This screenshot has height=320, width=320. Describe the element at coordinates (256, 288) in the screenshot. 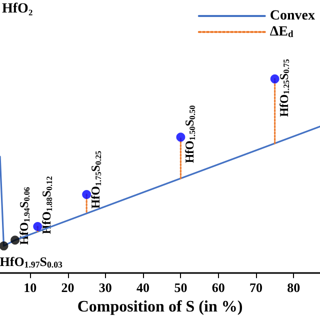

I see `x-tick-label: 70` at that location.